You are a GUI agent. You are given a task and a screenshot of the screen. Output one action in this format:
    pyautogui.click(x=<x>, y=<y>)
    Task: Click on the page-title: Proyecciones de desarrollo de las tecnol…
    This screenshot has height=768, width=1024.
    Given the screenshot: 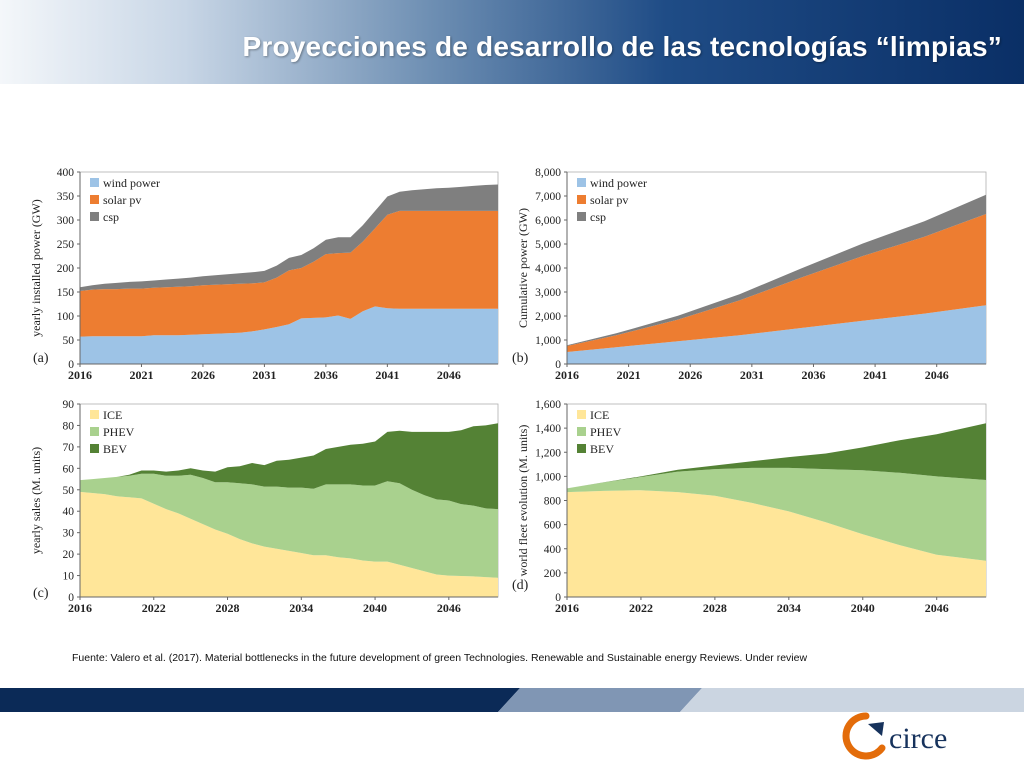 What is the action you would take?
    pyautogui.click(x=622, y=46)
    